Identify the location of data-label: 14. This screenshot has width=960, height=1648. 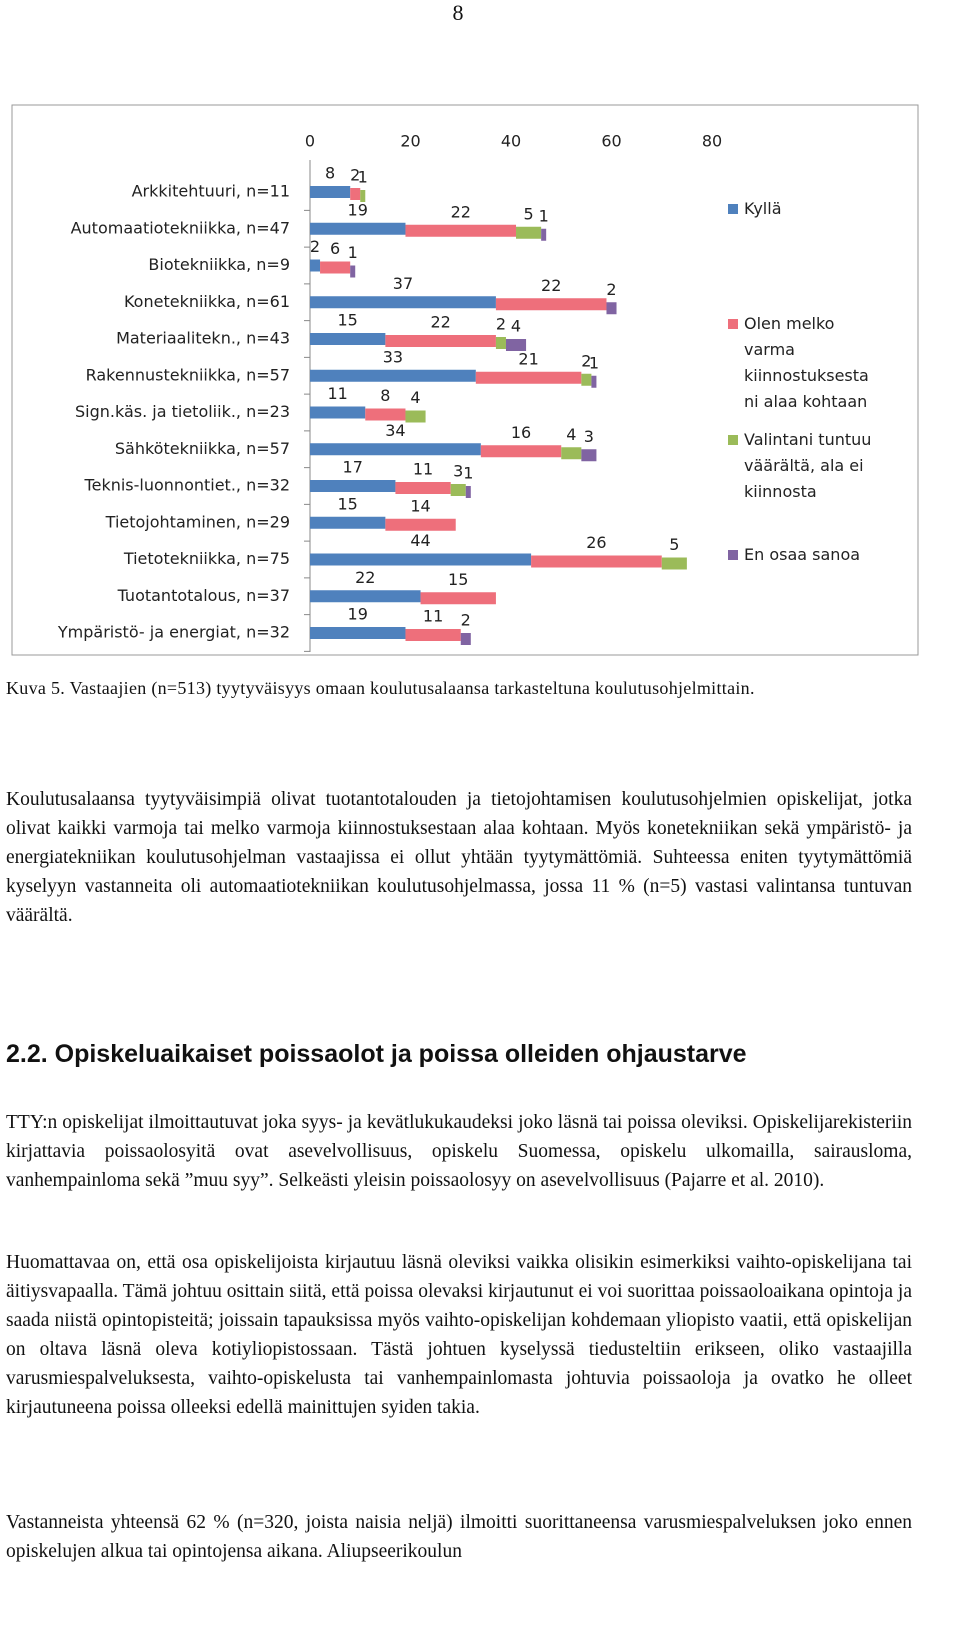
(420, 505).